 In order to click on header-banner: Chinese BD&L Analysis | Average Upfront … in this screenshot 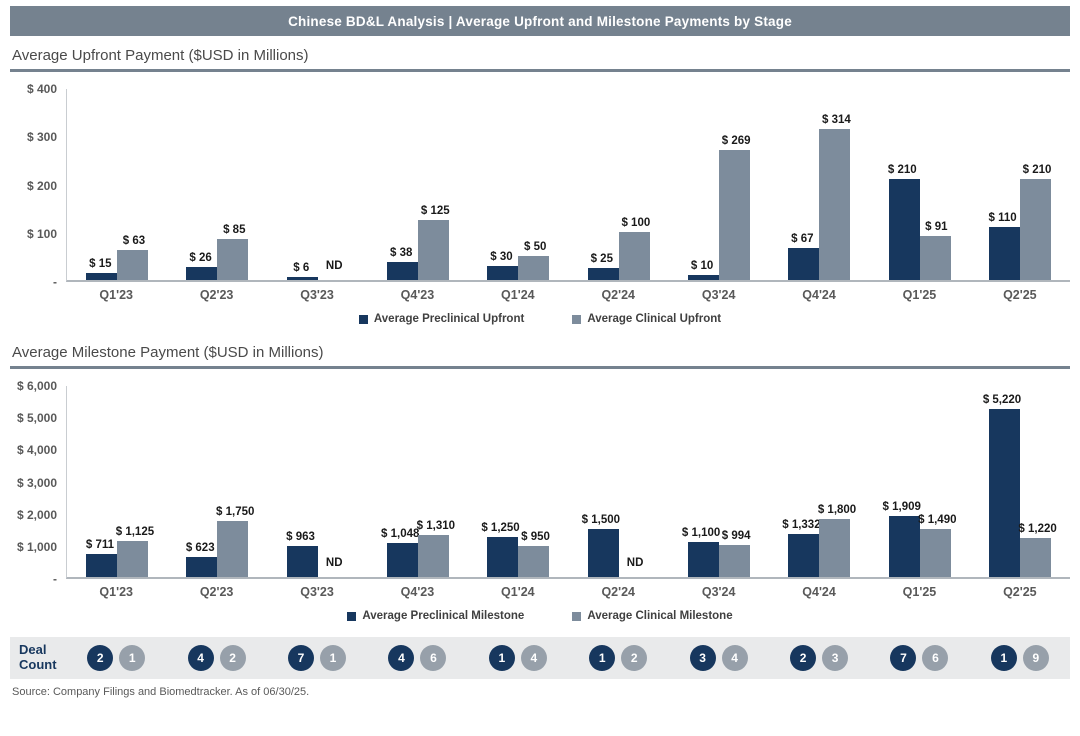, I will do `click(540, 21)`.